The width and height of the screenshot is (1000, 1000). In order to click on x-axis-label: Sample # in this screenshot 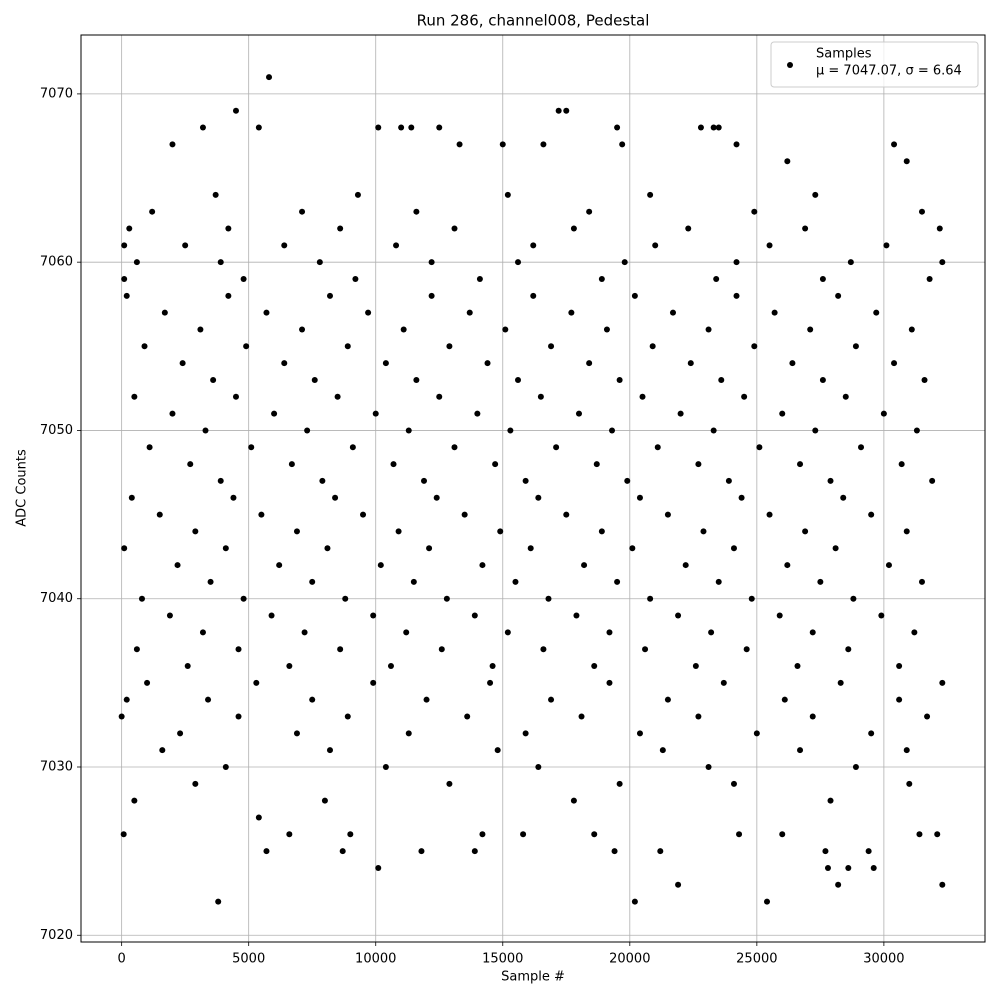, I will do `click(533, 977)`.